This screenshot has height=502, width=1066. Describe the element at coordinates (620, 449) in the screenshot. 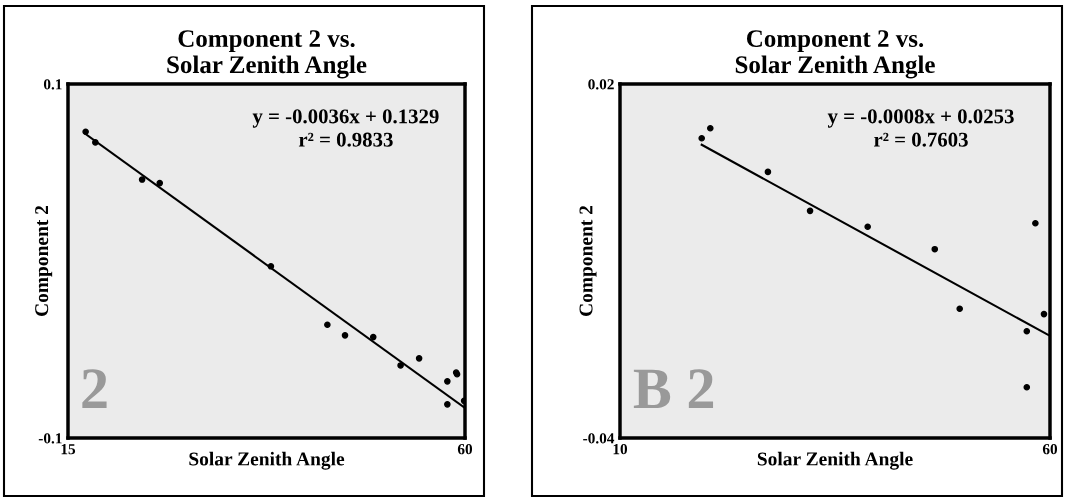

I see `x-tick-label: 10` at that location.